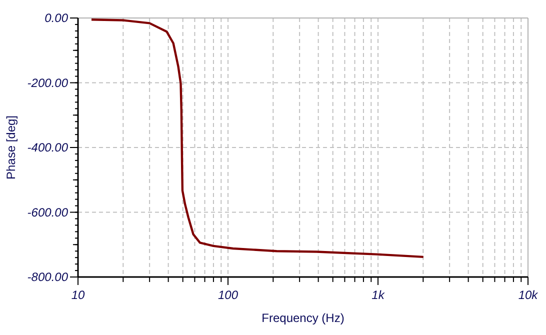  Describe the element at coordinates (228, 295) in the screenshot. I see `x-tick-label: 100` at that location.